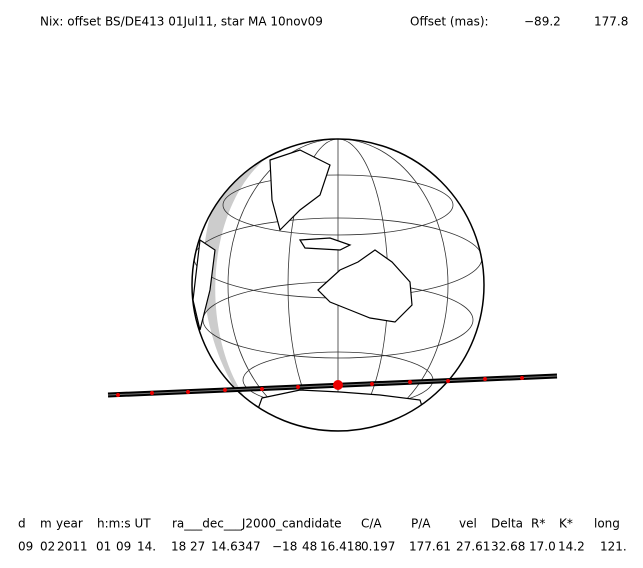  I want to click on cell: 177.61, so click(430, 547).